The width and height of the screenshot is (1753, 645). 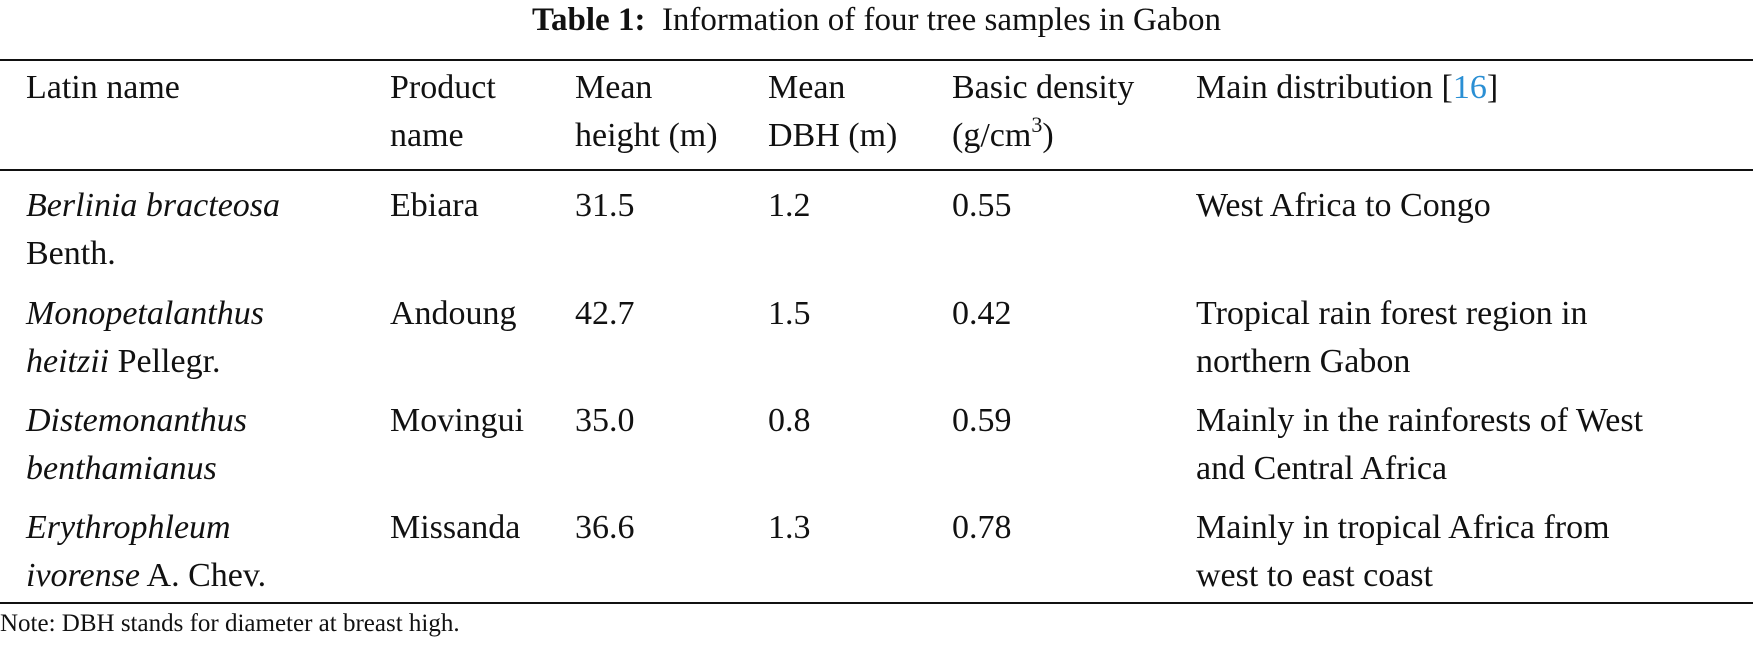 What do you see at coordinates (1343, 205) in the screenshot?
I see `table-row-distribution: West Africa to Congo` at bounding box center [1343, 205].